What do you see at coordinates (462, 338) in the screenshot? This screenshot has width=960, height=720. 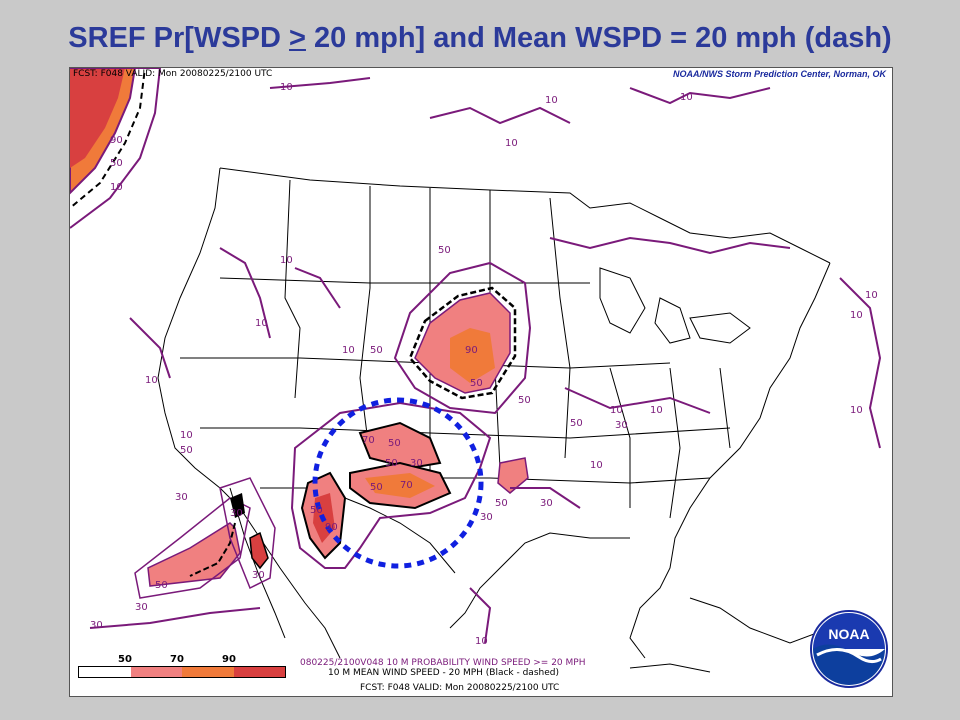 I see `probability-region-plains` at bounding box center [462, 338].